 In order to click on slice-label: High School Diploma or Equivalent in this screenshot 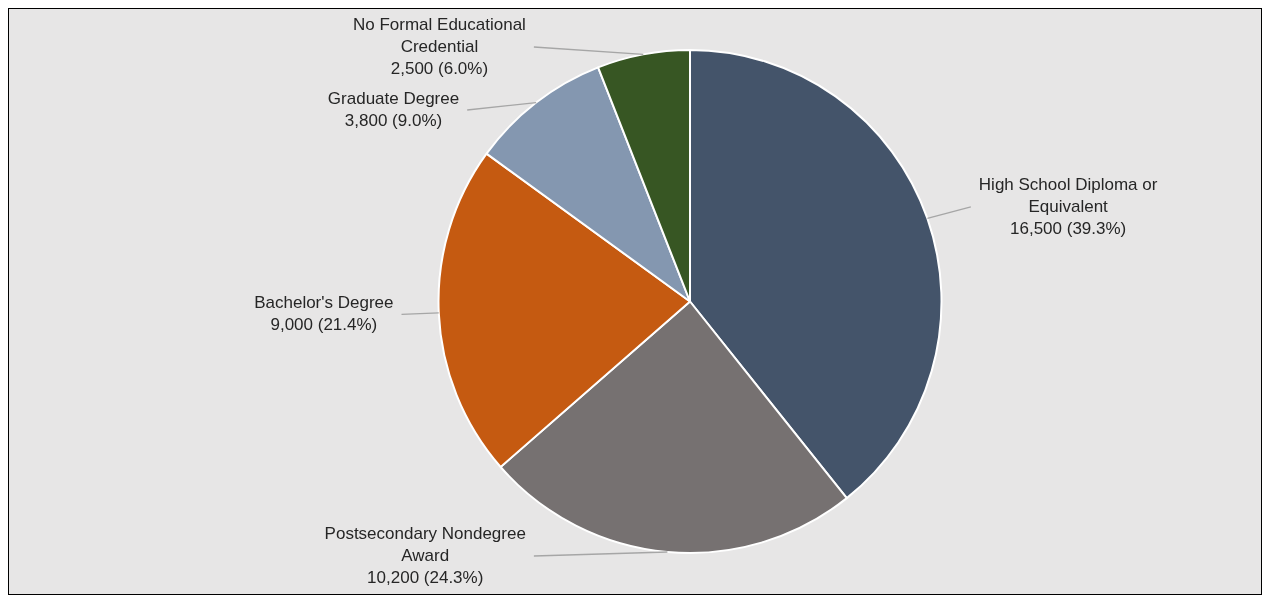, I will do `click(1068, 195)`.